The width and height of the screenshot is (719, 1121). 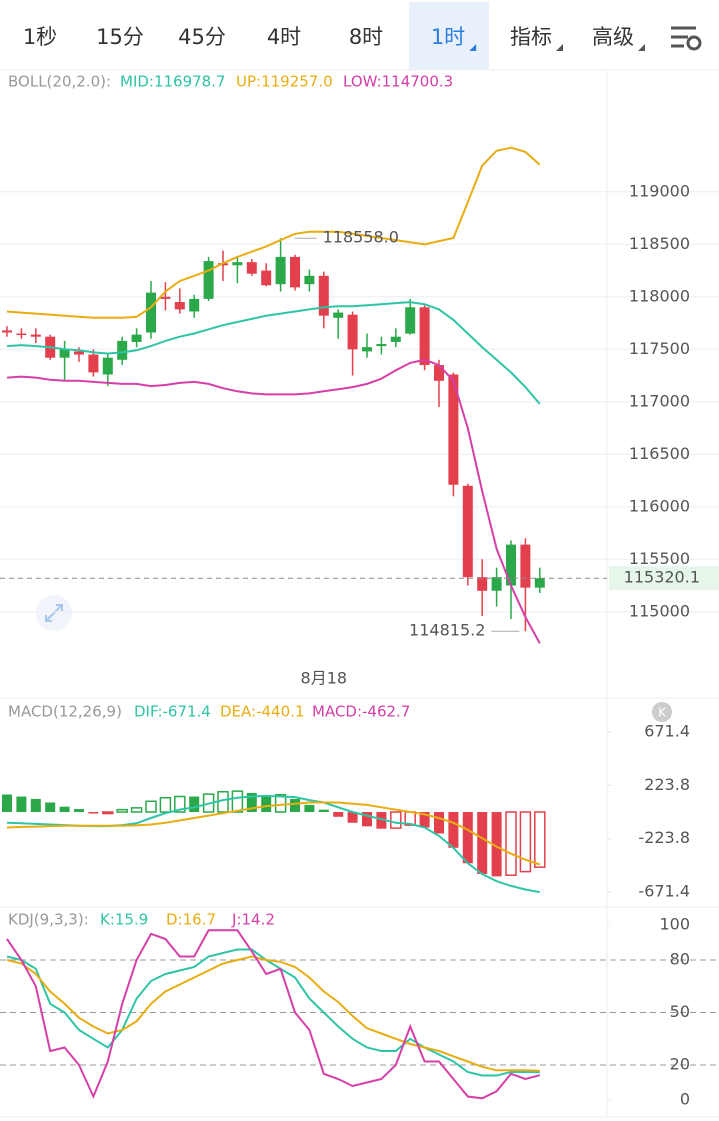 I want to click on tab: 15分, so click(x=120, y=37).